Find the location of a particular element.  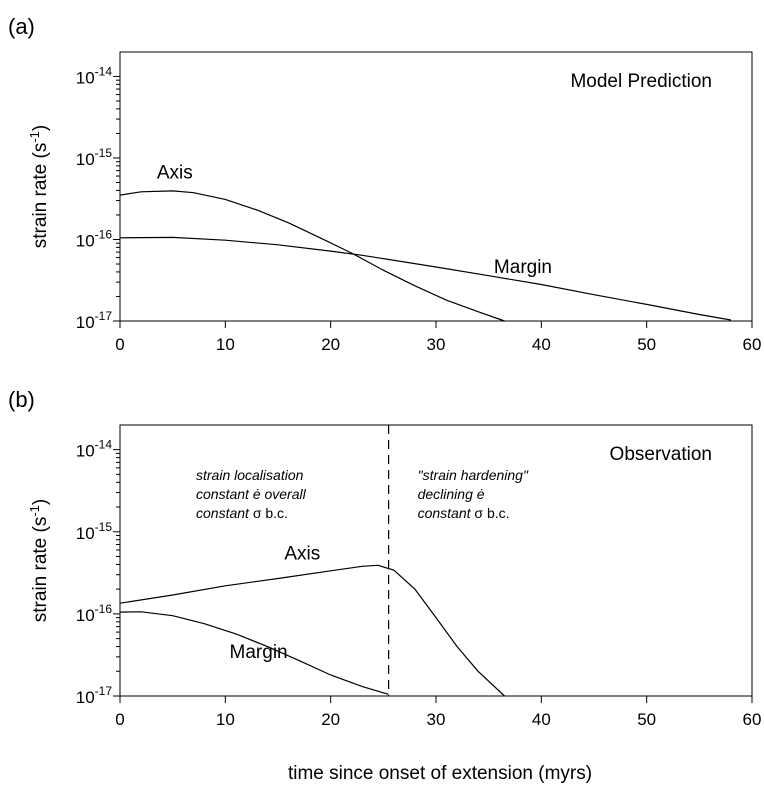

note-right: declining ė is located at coordinates (451, 494).